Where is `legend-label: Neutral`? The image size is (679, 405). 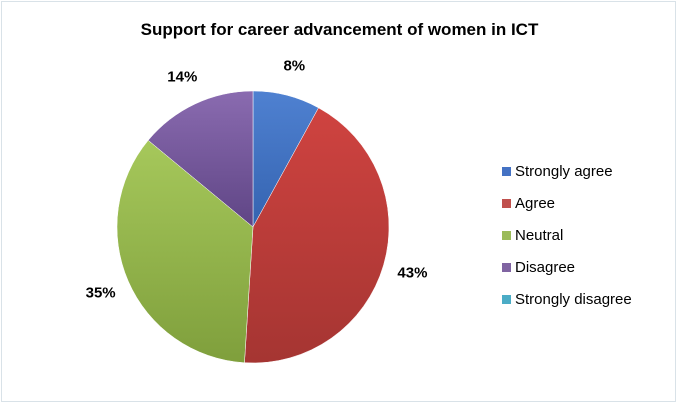
legend-label: Neutral is located at coordinates (539, 235).